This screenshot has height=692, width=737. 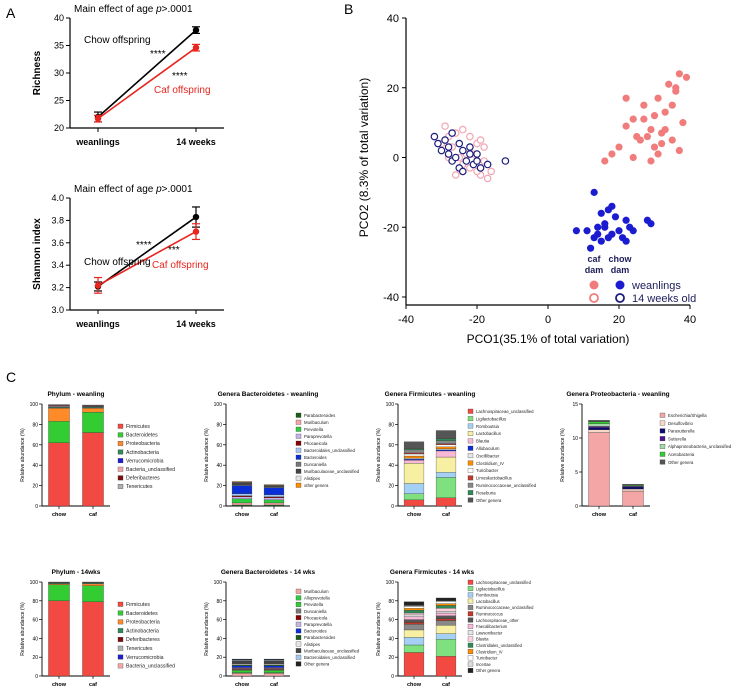 I want to click on legend-label: Lactobacillus, so click(x=488, y=601).